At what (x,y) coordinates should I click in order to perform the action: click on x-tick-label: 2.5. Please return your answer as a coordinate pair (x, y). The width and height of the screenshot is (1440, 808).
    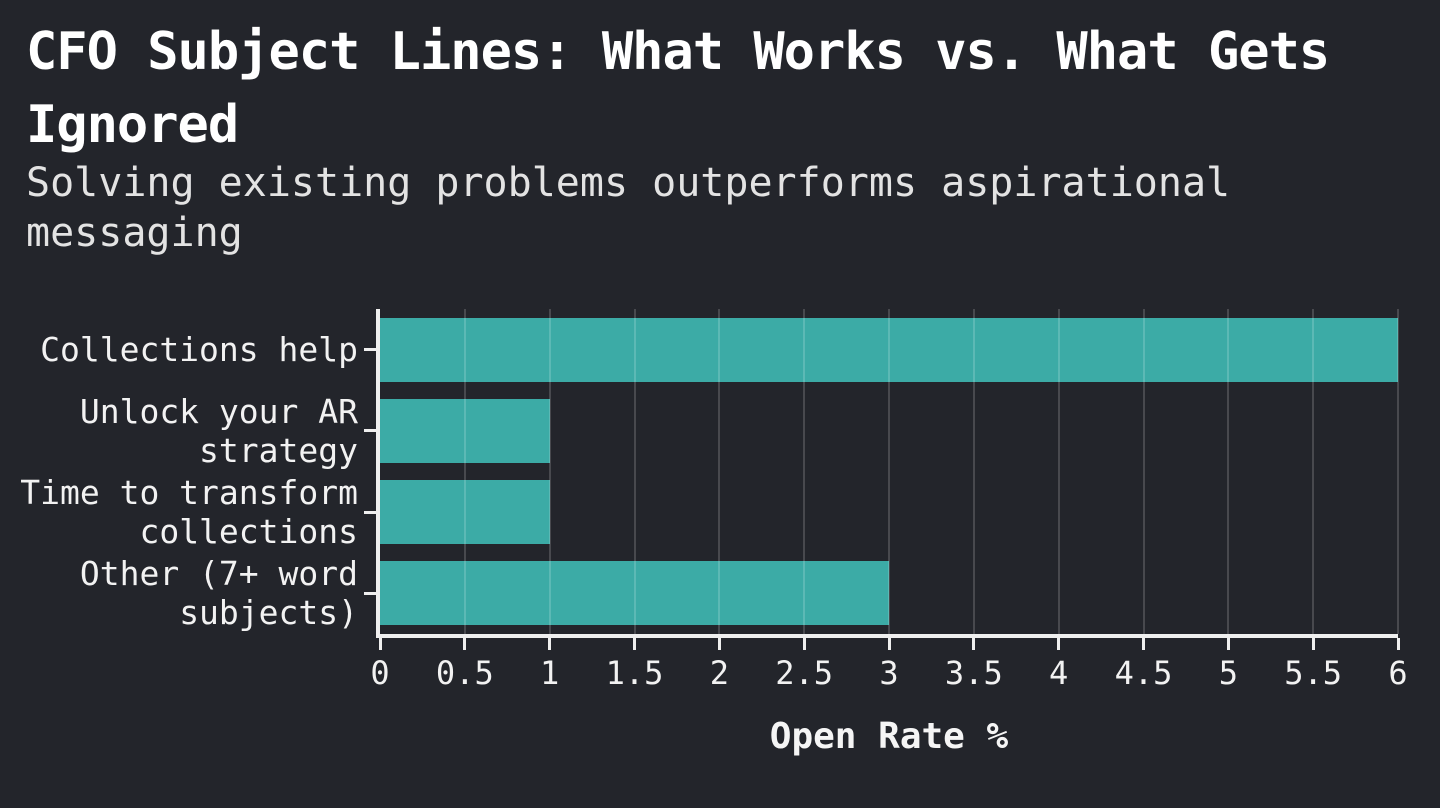
    Looking at the image, I should click on (804, 673).